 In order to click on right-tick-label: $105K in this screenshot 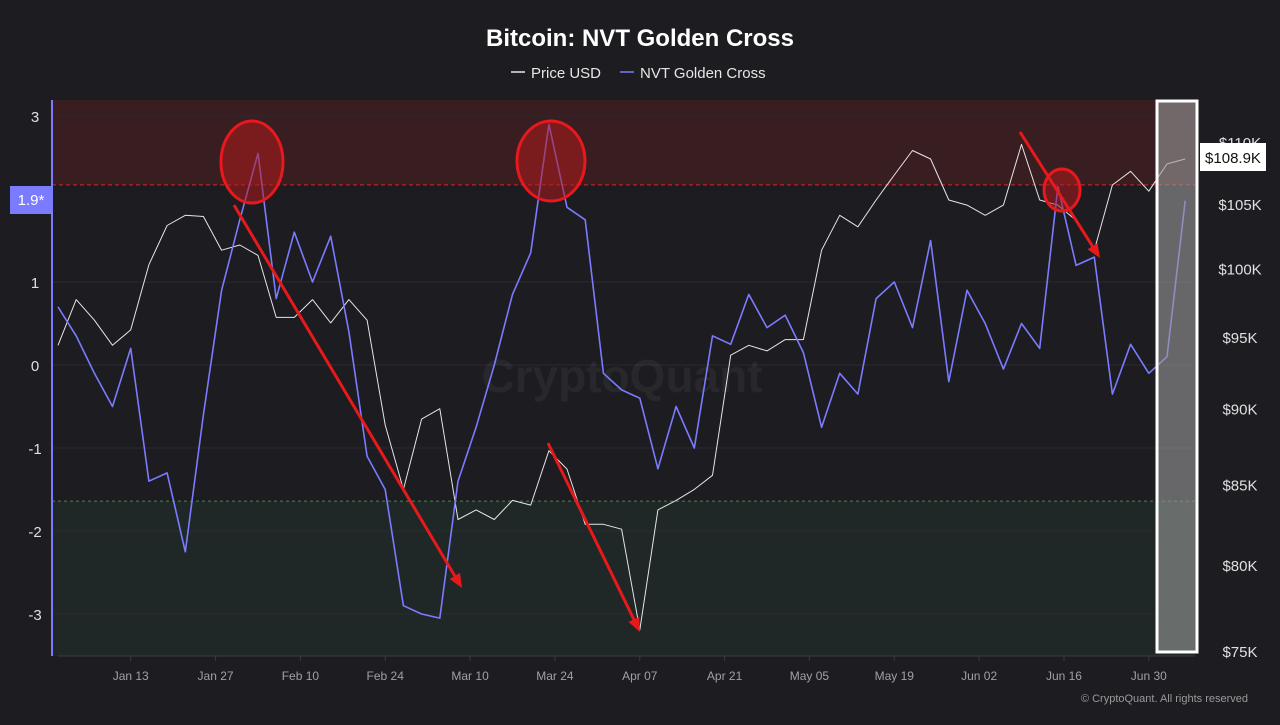, I will do `click(1239, 205)`.